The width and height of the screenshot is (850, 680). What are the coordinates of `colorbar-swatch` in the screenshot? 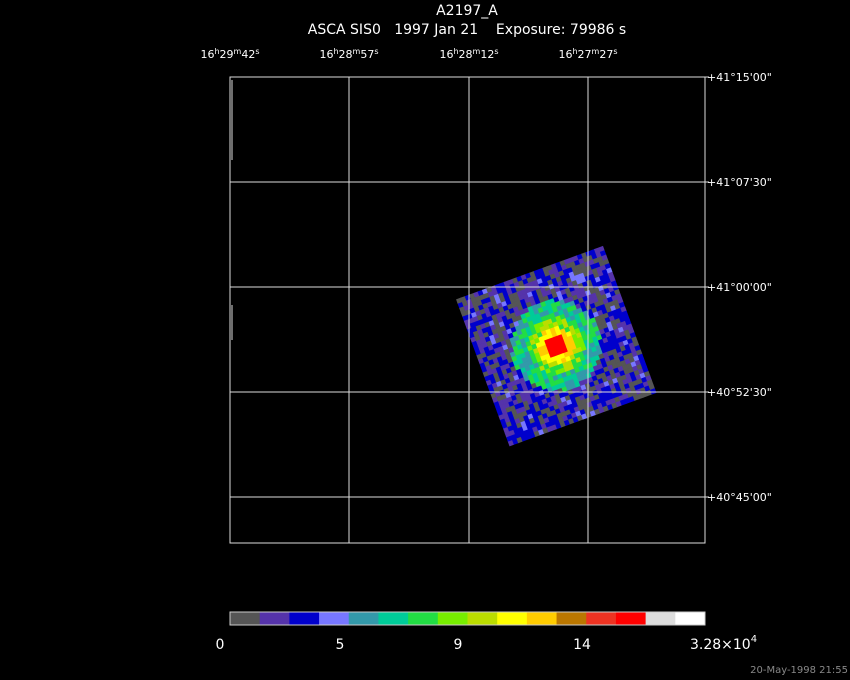 It's located at (334, 618).